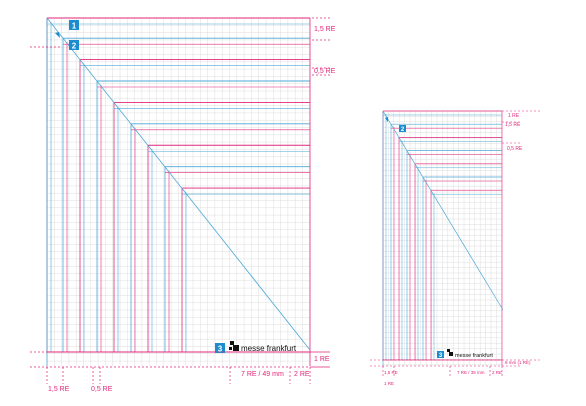 This screenshot has width=586, height=406. What do you see at coordinates (262, 374) in the screenshot?
I see `large-logo-width-label: 7 RE / 49 mm` at bounding box center [262, 374].